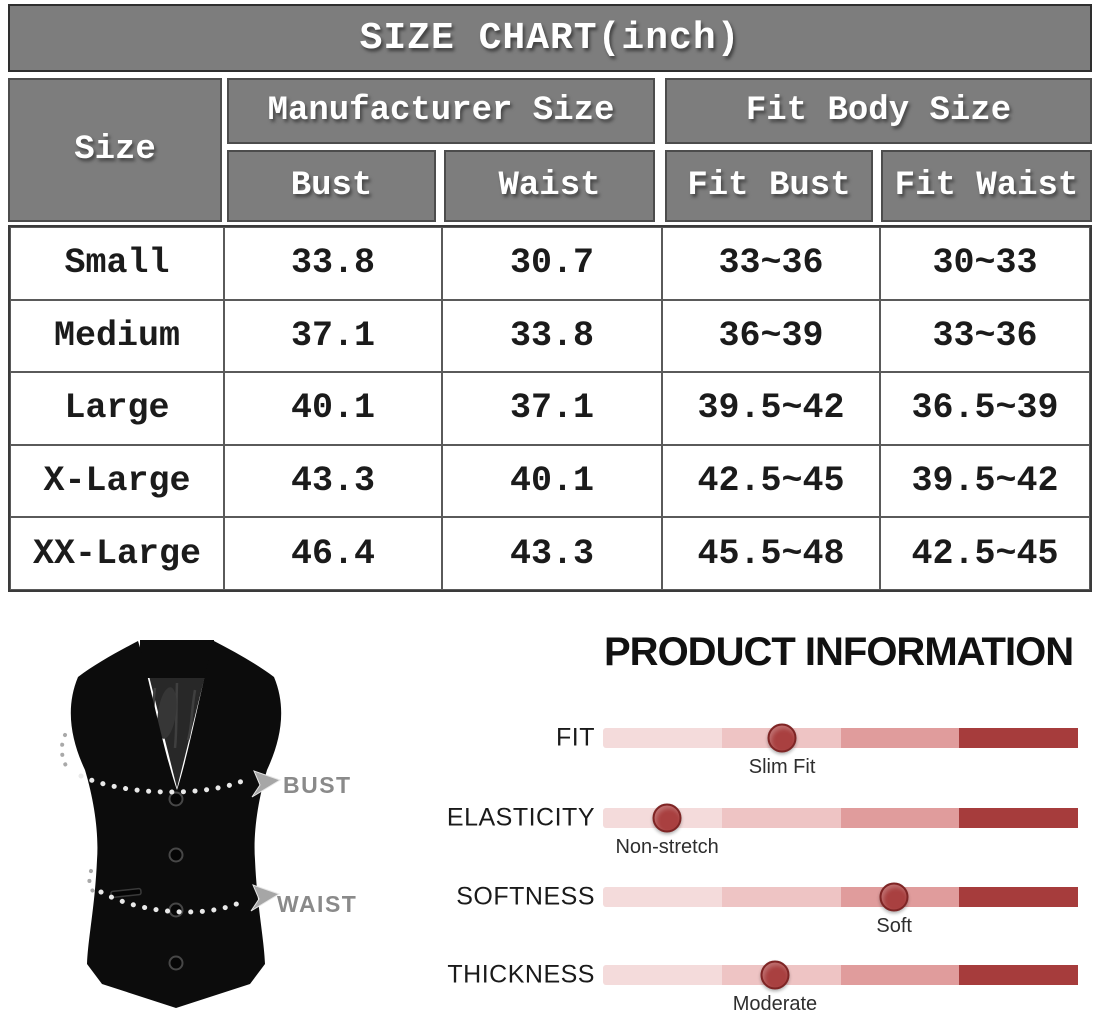 The width and height of the screenshot is (1100, 1022). I want to click on column-header-waist: Waist, so click(549, 186).